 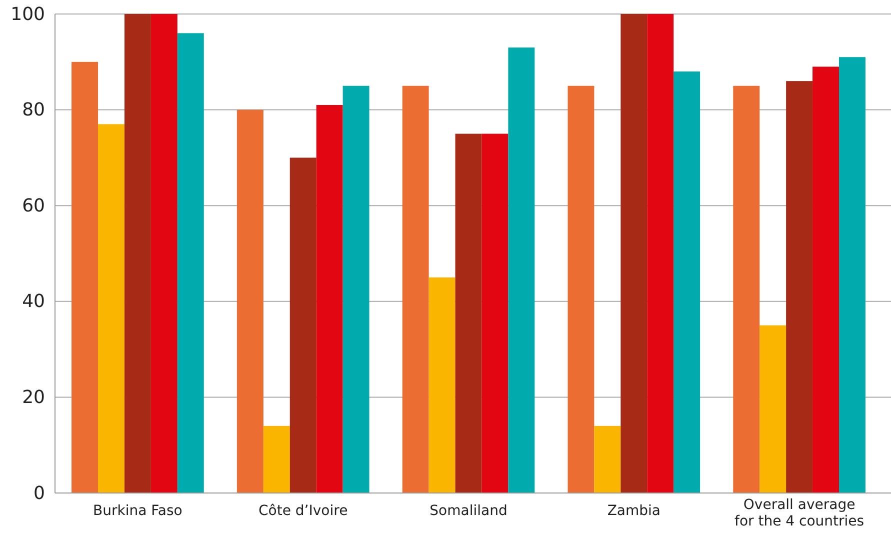 What do you see at coordinates (33, 110) in the screenshot?
I see `y-tick-label: 80` at bounding box center [33, 110].